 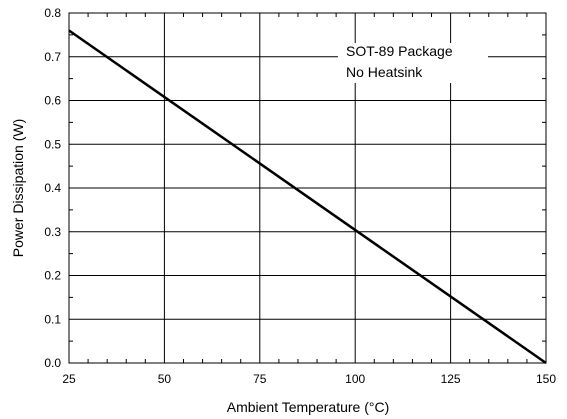 What do you see at coordinates (52, 57) in the screenshot?
I see `y-tick-label: 0.7` at bounding box center [52, 57].